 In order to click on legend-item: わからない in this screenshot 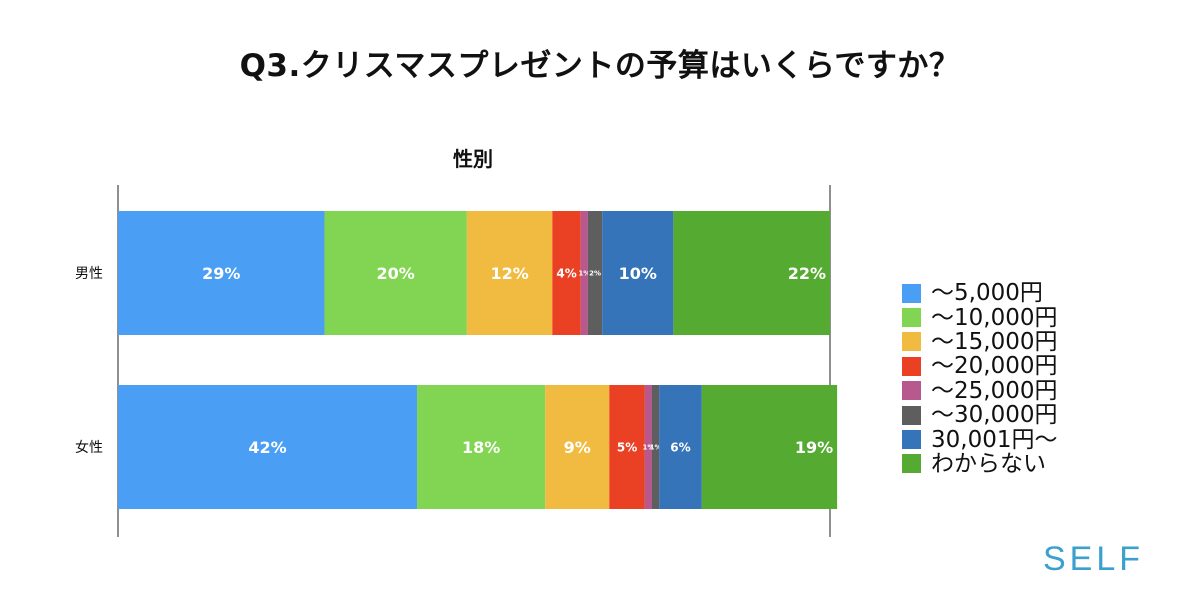, I will do `click(979, 464)`.